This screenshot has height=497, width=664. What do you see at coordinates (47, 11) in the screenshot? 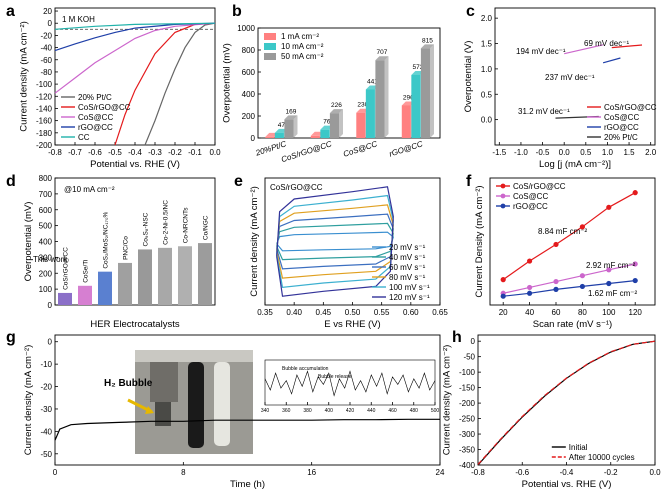
I see `y-tick-label: 20` at bounding box center [47, 11].